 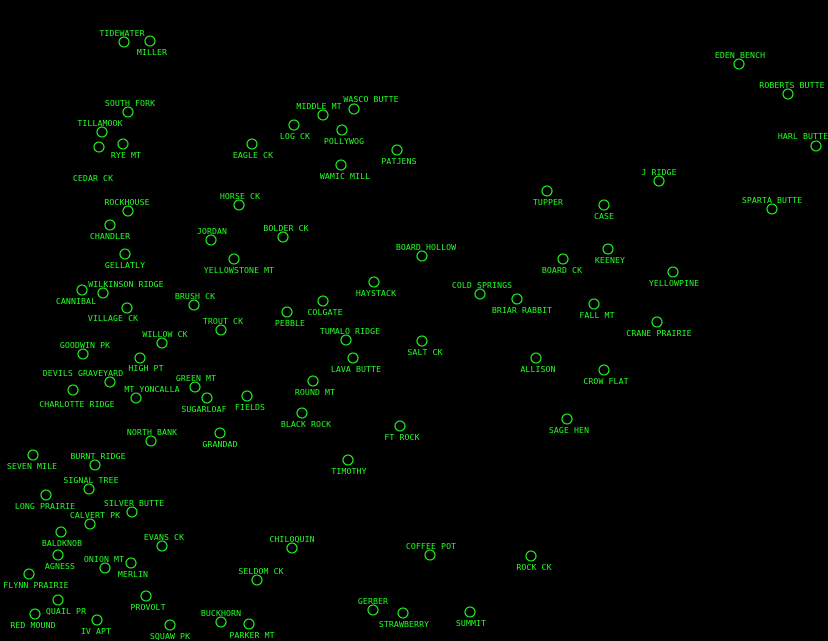 I want to click on station-seven-mile: SEVEN MILE, so click(x=32, y=460).